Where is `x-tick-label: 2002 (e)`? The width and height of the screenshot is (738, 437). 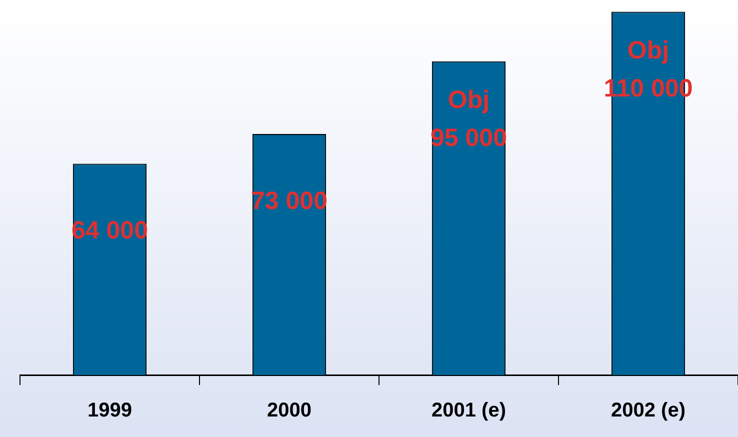
x-tick-label: 2002 (e) is located at coordinates (648, 411).